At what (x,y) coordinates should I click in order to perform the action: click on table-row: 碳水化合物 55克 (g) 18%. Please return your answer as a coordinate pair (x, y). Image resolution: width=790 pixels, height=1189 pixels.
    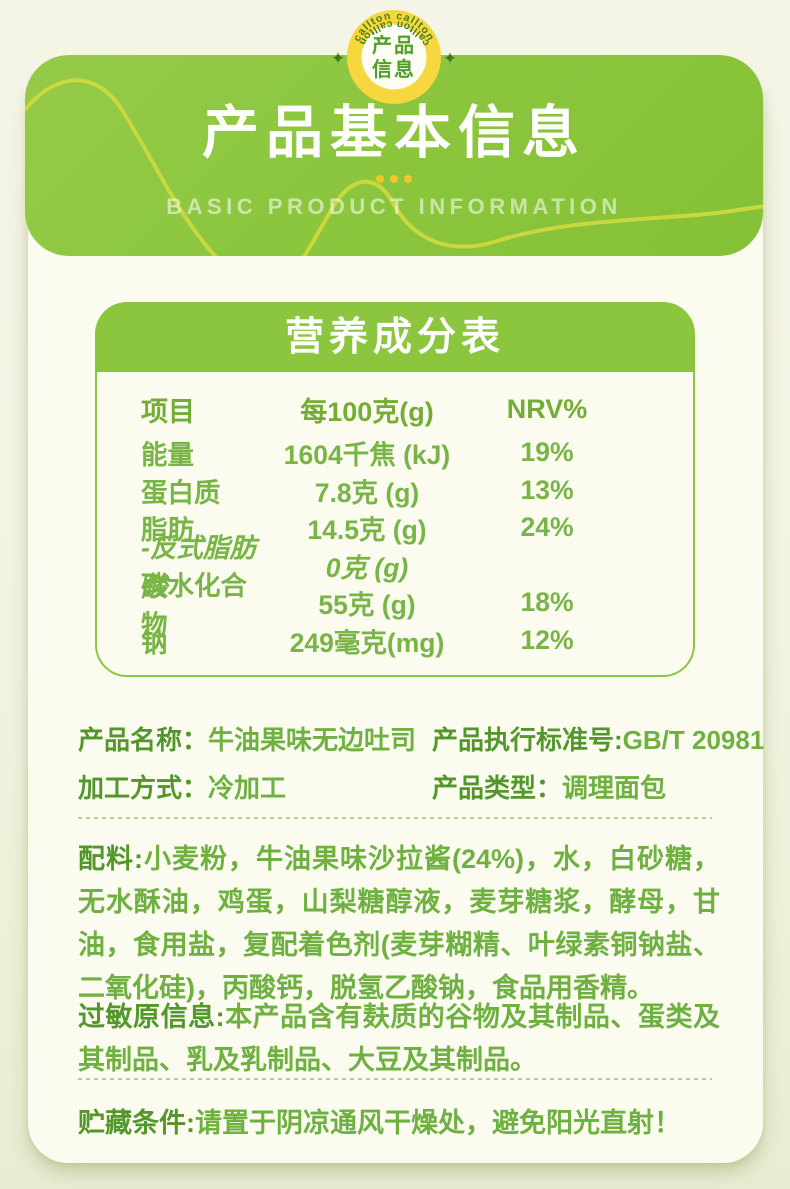
    Looking at the image, I should click on (395, 605).